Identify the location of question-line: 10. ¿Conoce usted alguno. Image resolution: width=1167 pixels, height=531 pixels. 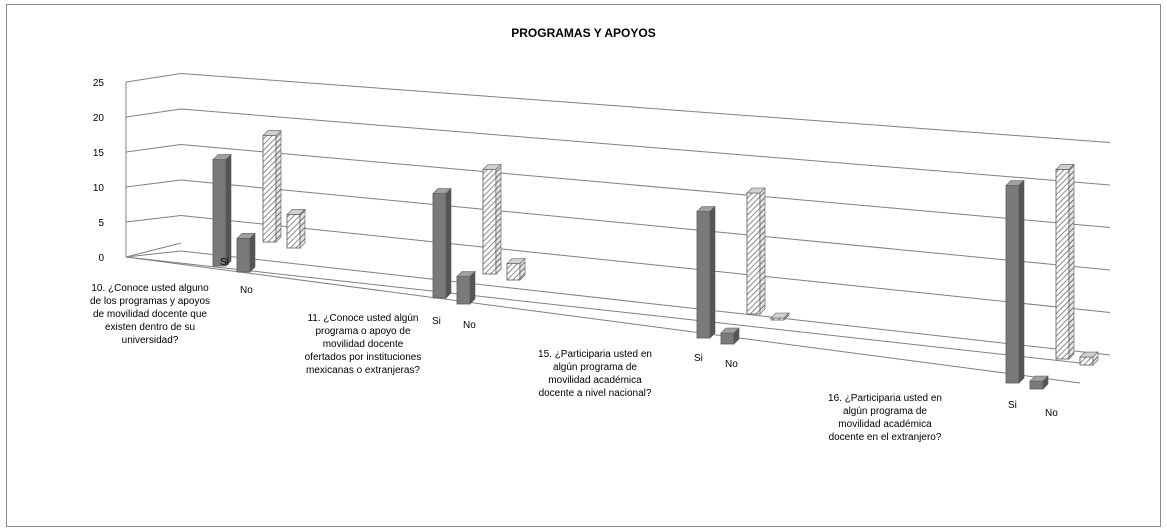
(150, 288).